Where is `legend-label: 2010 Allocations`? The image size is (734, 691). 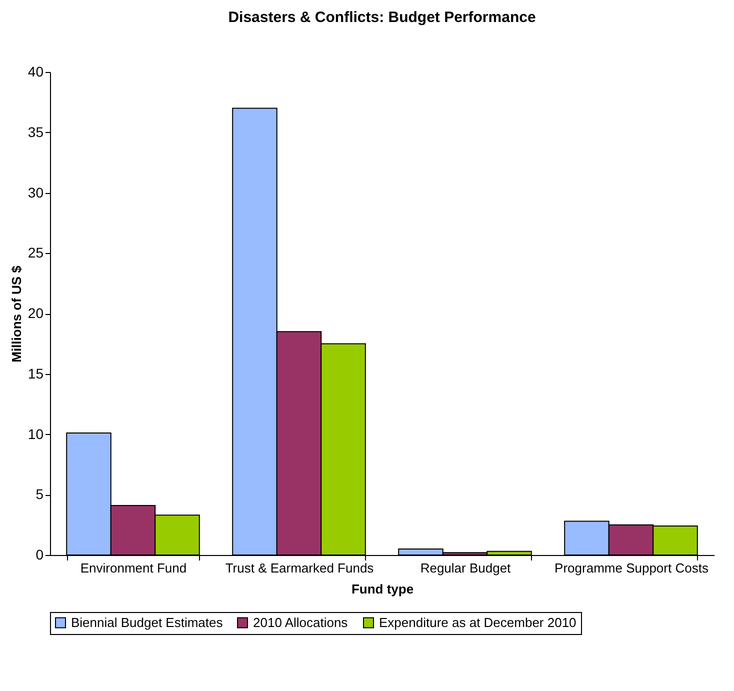 legend-label: 2010 Allocations is located at coordinates (300, 622).